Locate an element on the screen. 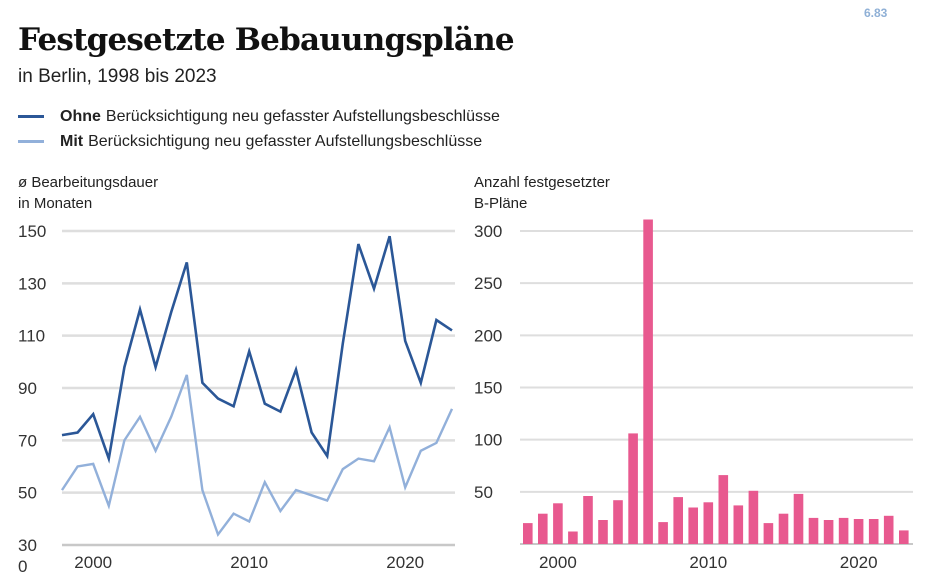  bar-2014 is located at coordinates (768, 533).